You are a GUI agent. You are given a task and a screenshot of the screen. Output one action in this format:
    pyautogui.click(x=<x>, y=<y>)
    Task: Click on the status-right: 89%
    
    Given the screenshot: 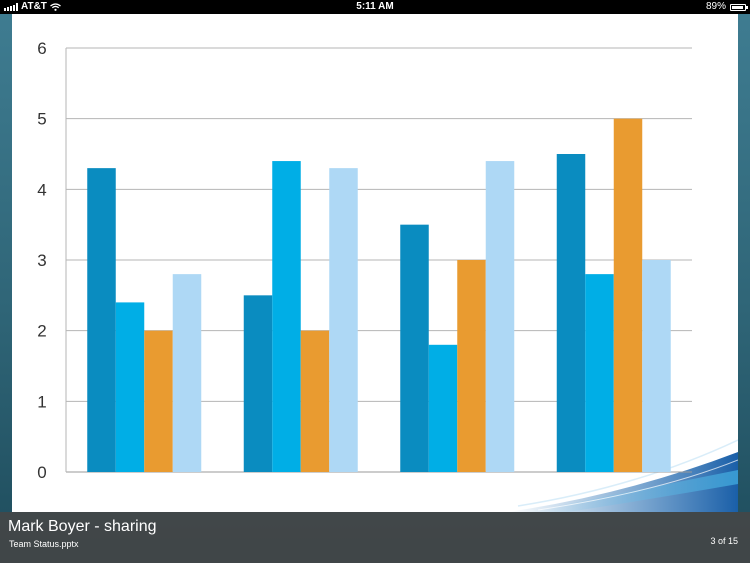 What is the action you would take?
    pyautogui.click(x=726, y=7)
    